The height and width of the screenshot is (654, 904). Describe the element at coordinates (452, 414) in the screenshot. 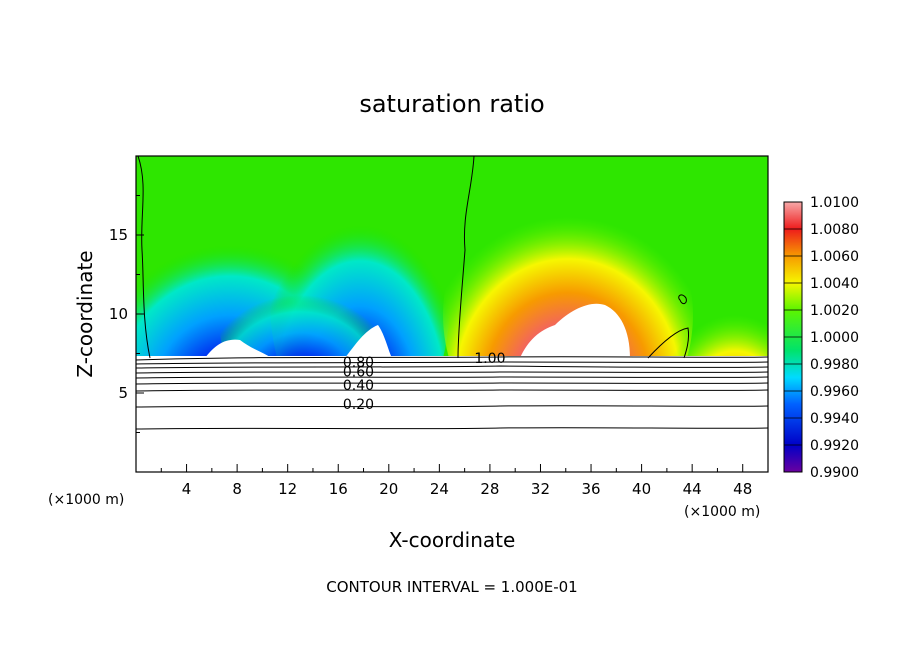

I see `lower-layer` at that location.